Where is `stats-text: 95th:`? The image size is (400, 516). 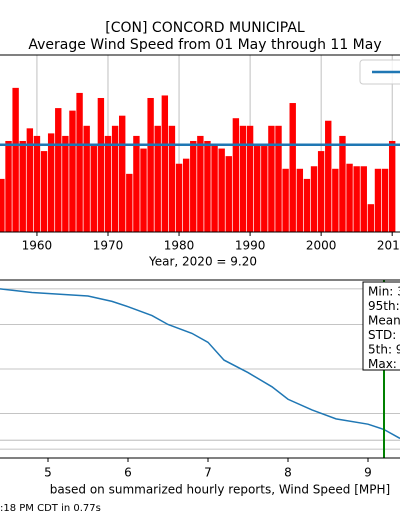
stats-text: 95th: is located at coordinates (384, 306).